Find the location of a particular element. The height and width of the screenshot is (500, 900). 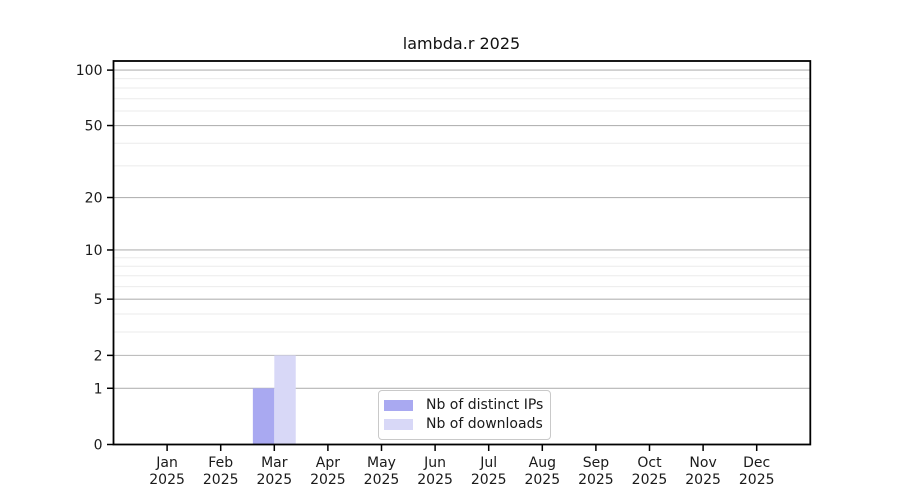

x-tick-label-month: Sep is located at coordinates (596, 463).